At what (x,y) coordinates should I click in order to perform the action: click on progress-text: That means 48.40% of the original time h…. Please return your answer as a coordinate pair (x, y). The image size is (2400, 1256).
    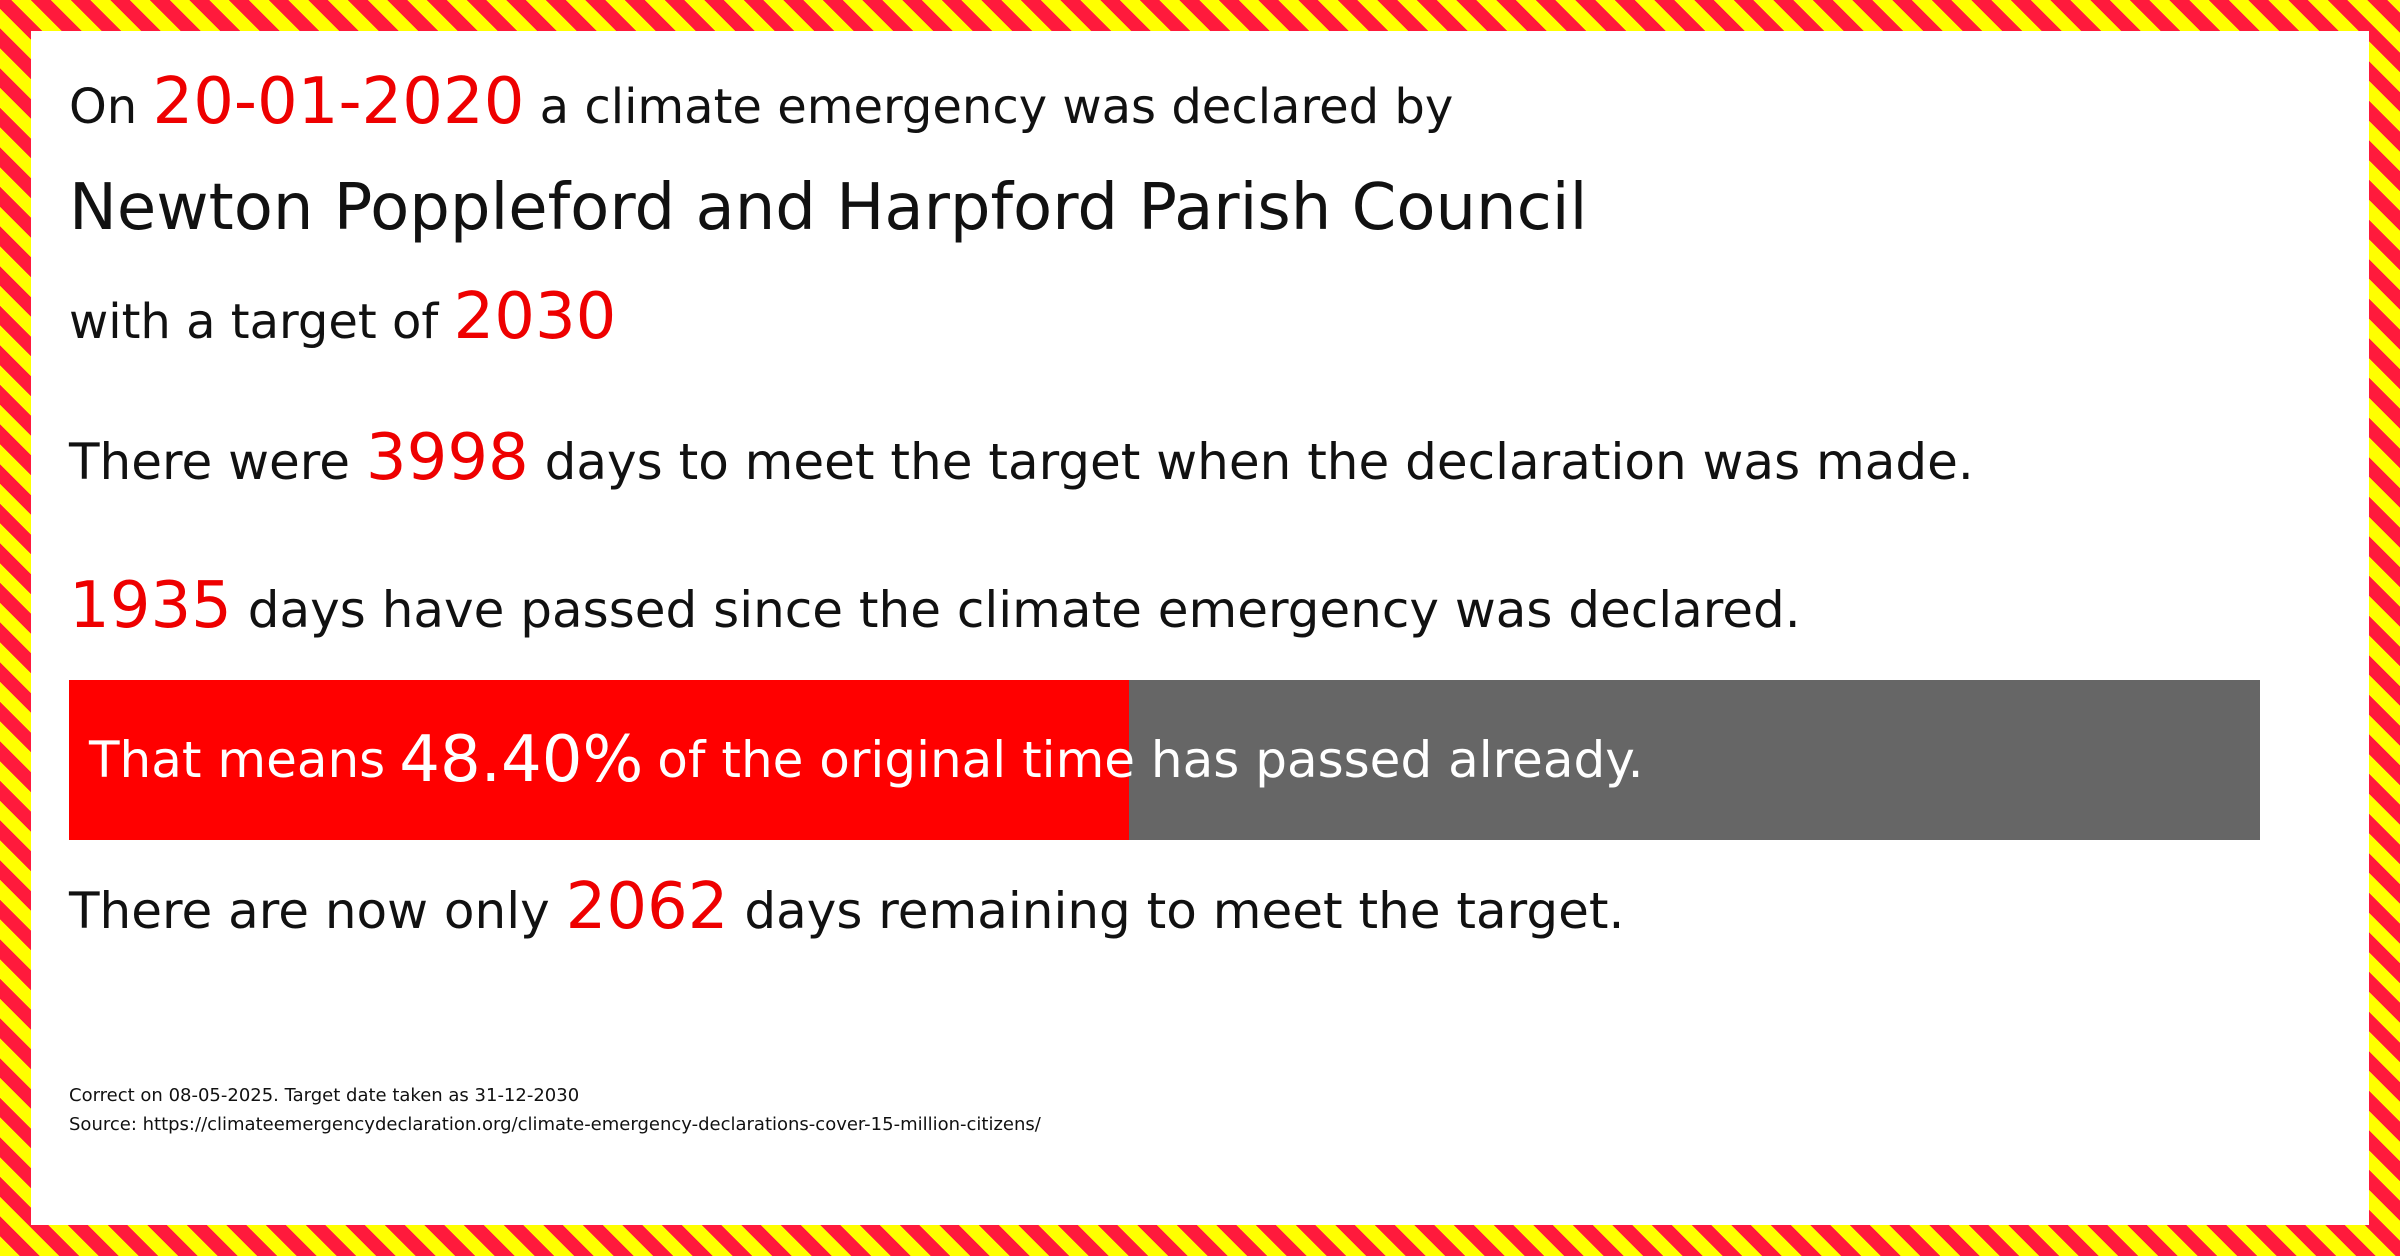
    Looking at the image, I should click on (866, 760).